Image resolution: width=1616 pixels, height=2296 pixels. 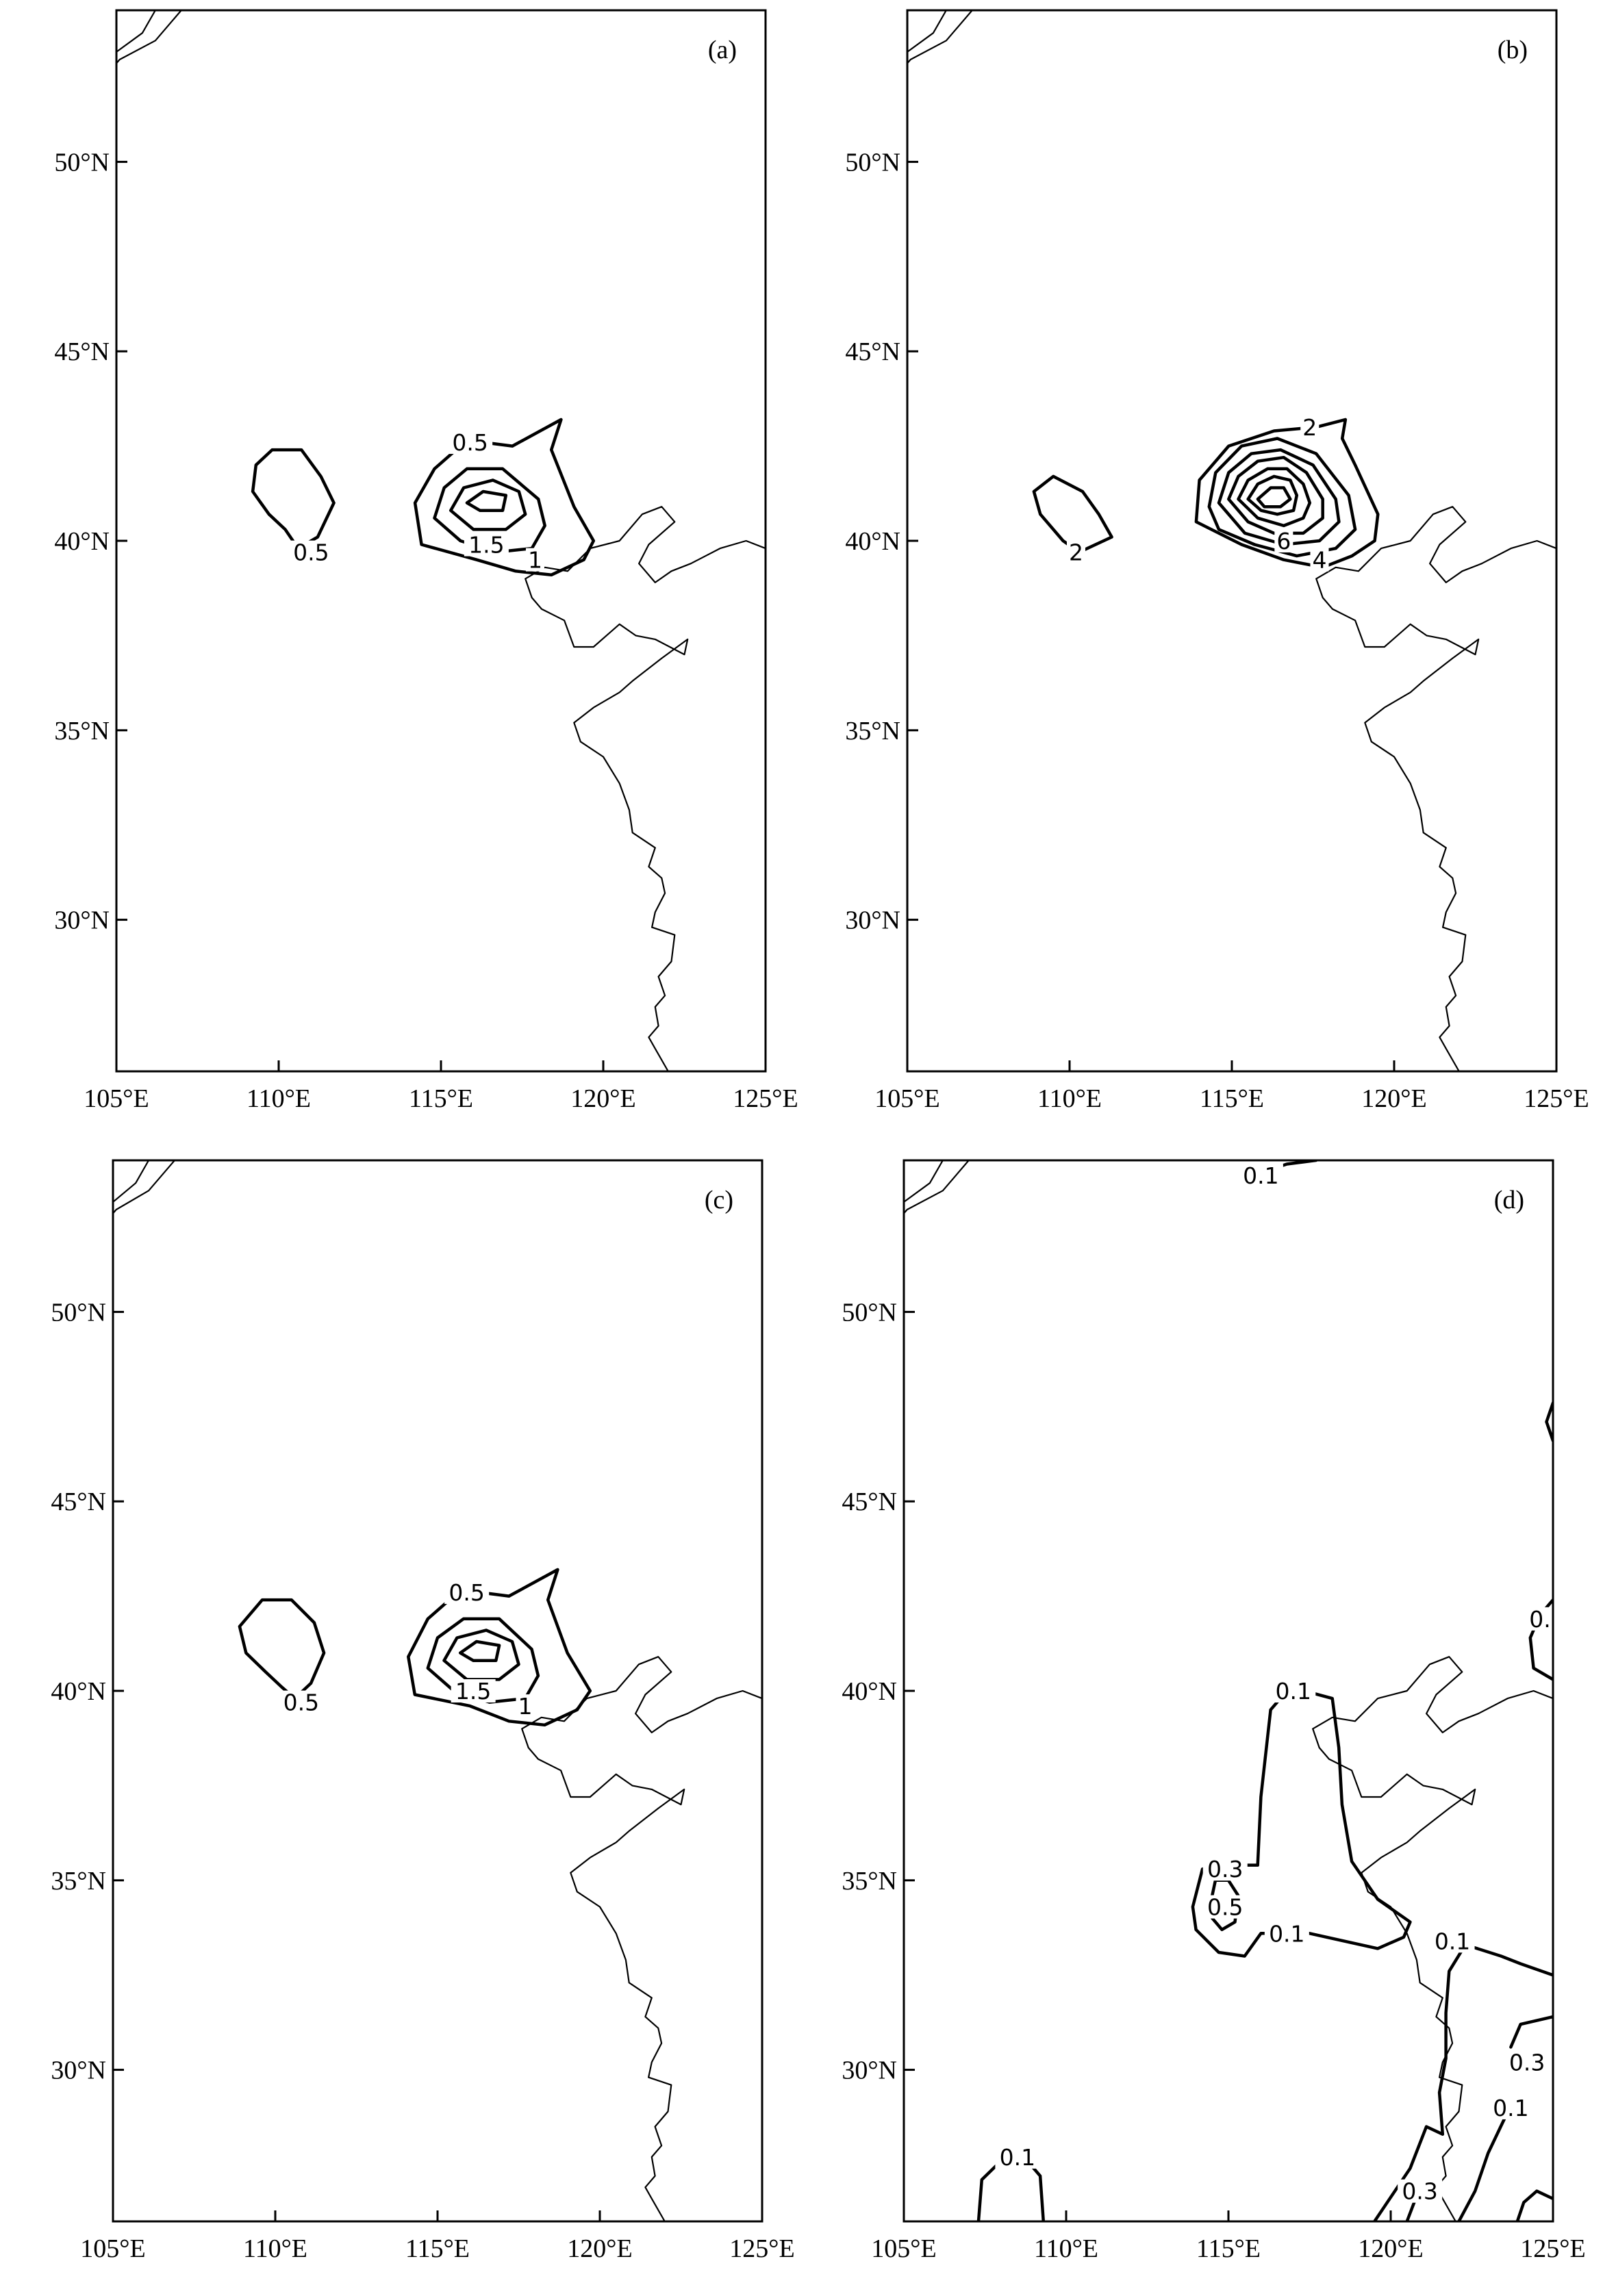 I want to click on panel-label: (c), so click(x=719, y=1200).